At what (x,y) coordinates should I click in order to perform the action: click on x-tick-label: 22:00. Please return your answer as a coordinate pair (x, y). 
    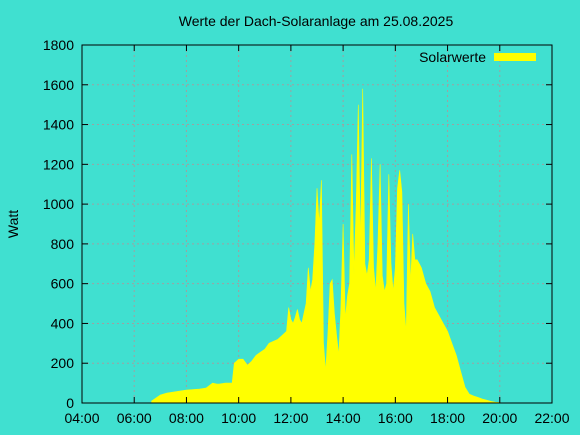
    Looking at the image, I should click on (551, 418).